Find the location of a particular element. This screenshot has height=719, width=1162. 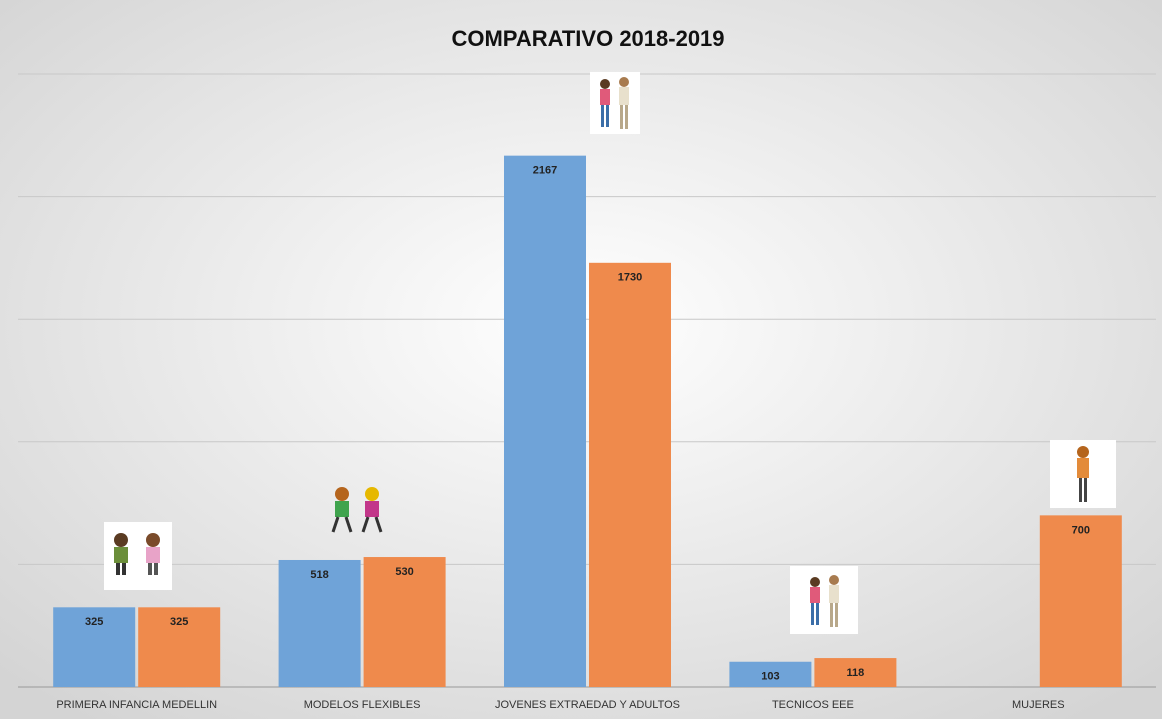

data-label: 2167 is located at coordinates (545, 171).